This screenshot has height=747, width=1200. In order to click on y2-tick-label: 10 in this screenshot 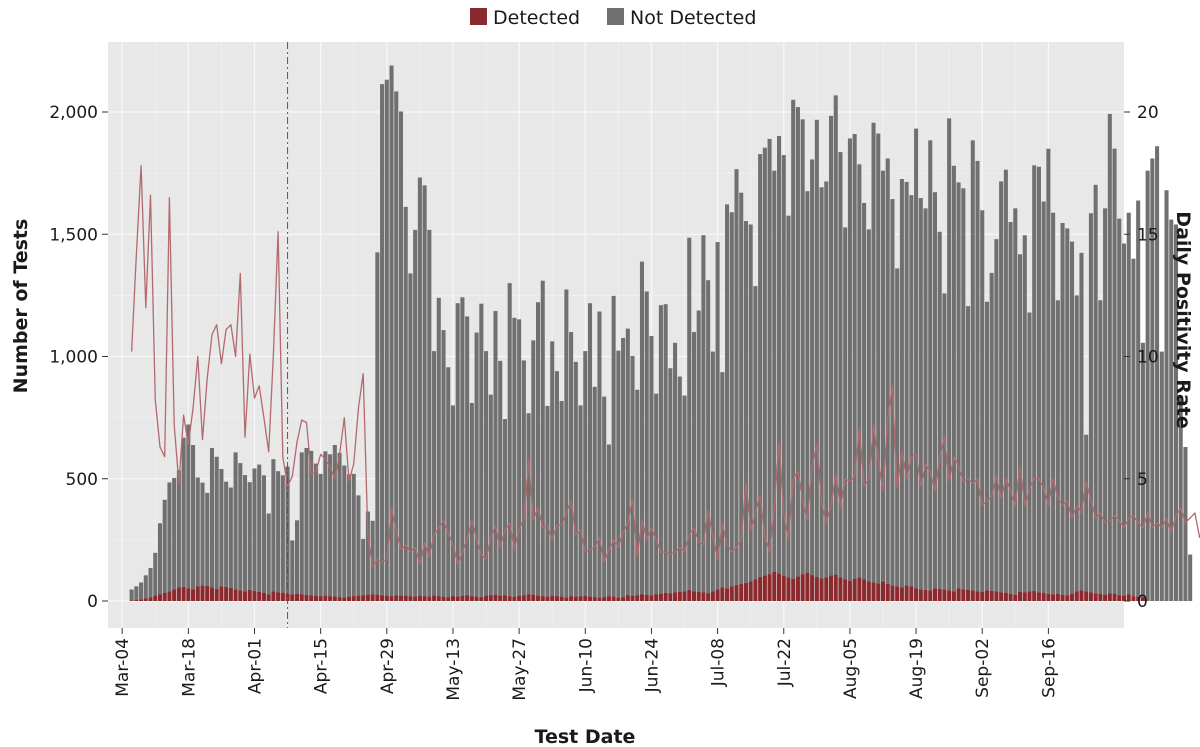, I will do `click(1148, 358)`.